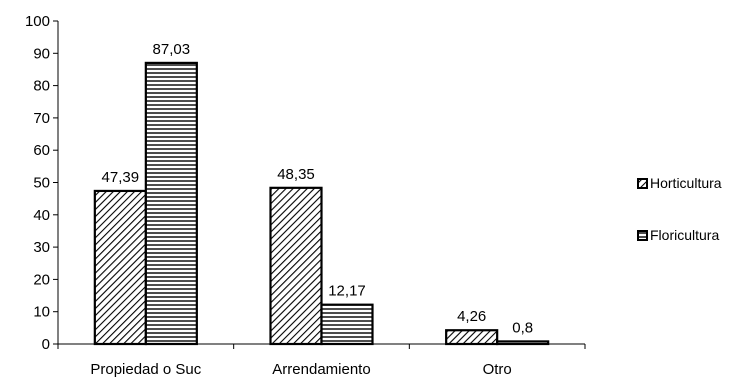  What do you see at coordinates (41, 312) in the screenshot?
I see `y-tick-label: 10` at bounding box center [41, 312].